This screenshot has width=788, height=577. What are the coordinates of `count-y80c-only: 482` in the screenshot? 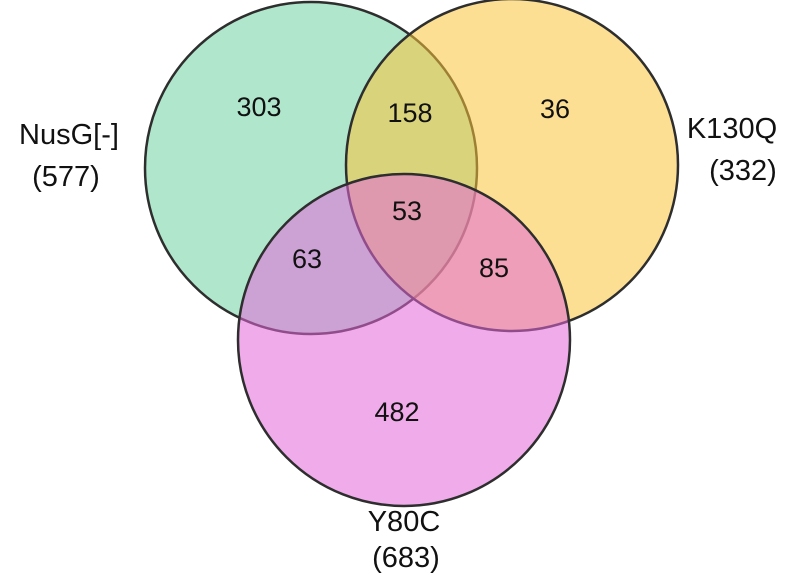 It's located at (396, 412).